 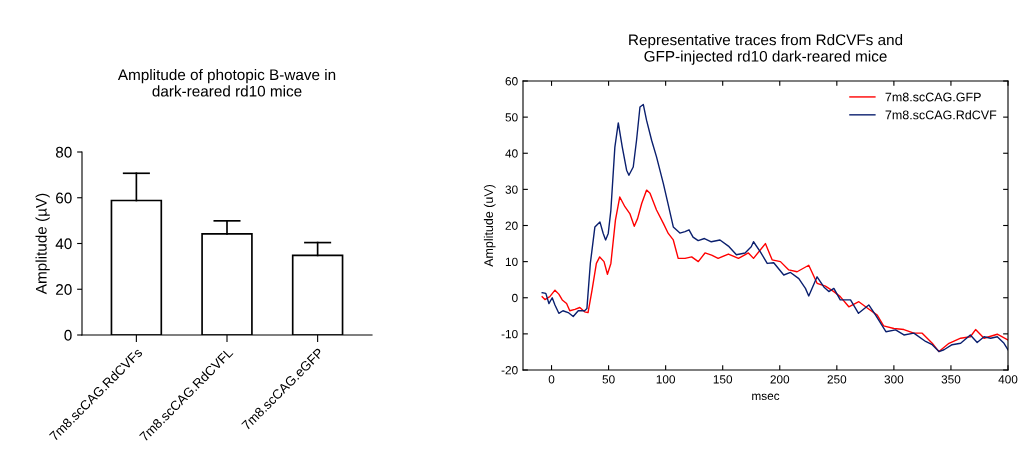 What do you see at coordinates (489, 225) in the screenshot?
I see `y-axis-title: Amplitude (uV)` at bounding box center [489, 225].